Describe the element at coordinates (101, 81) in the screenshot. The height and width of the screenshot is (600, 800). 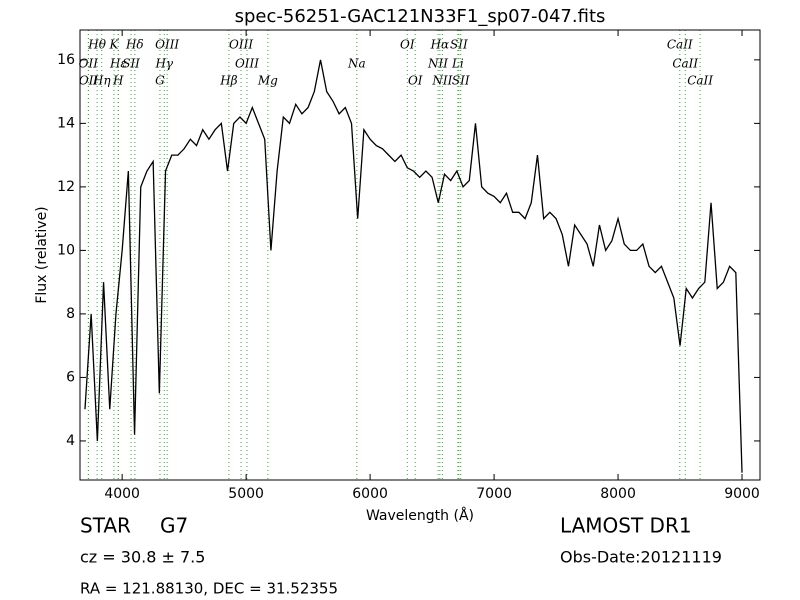
I see `spectral-line-label: Hη` at that location.